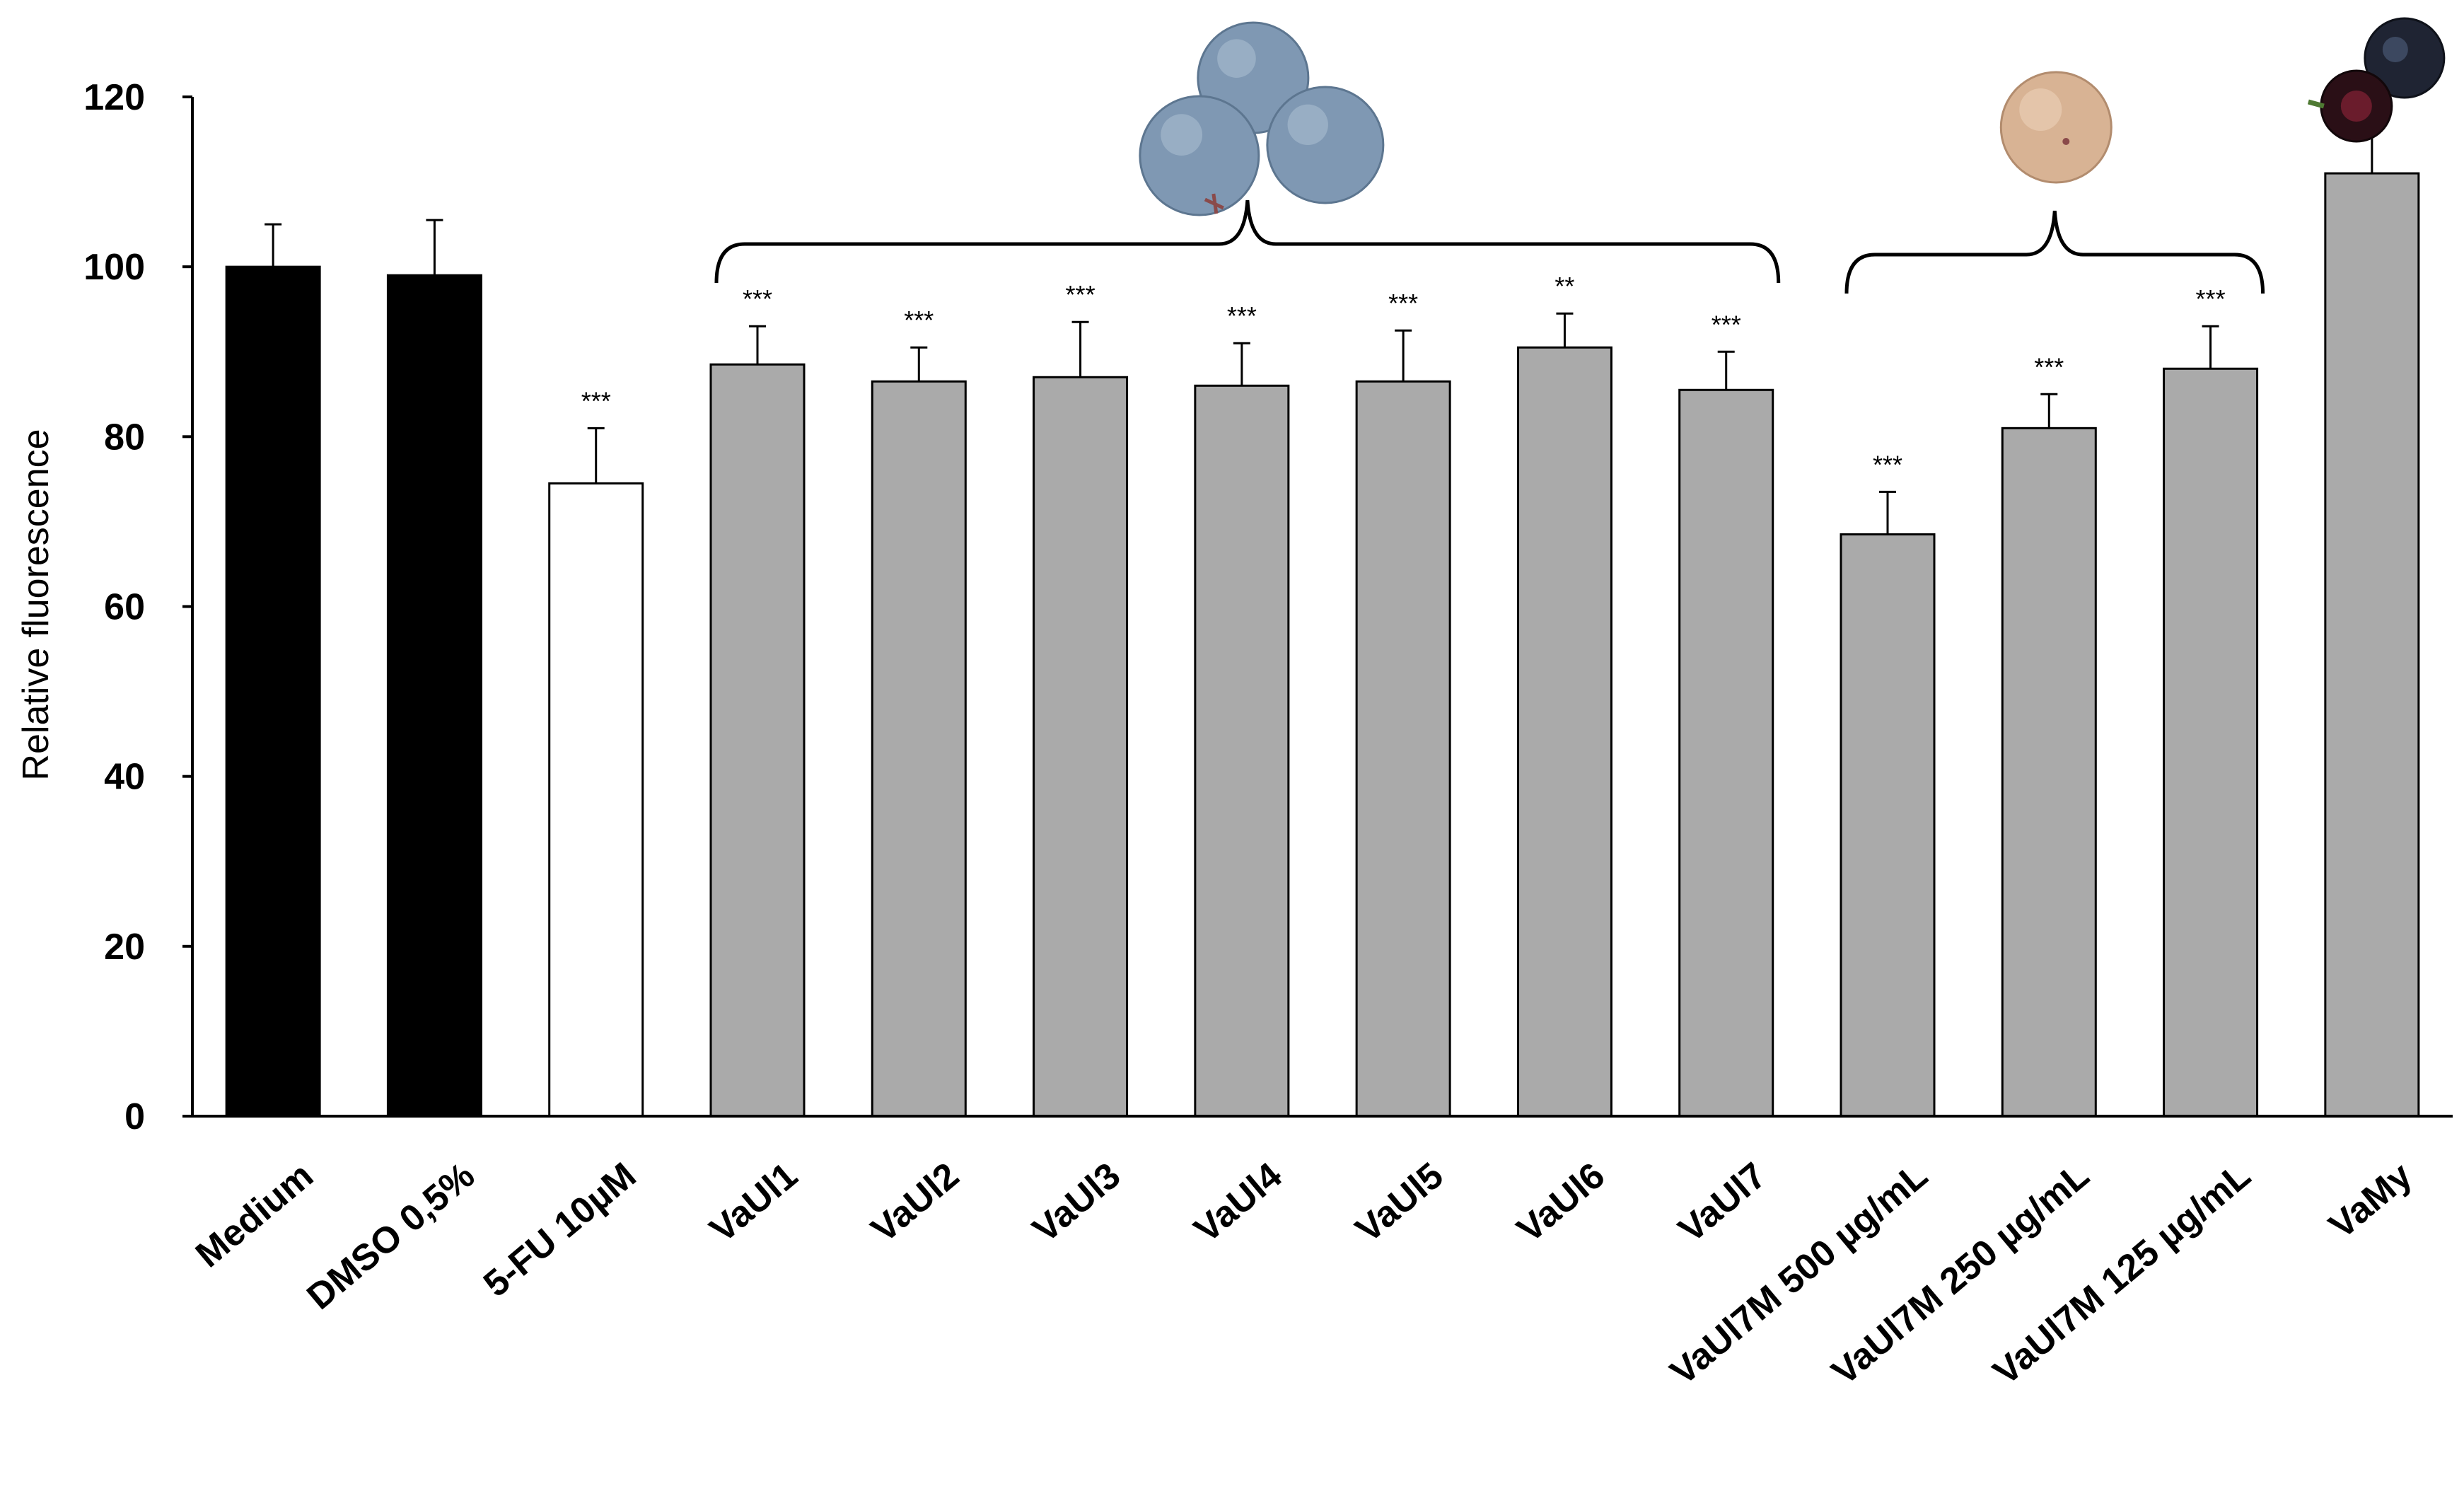 This screenshot has width=2464, height=1508. What do you see at coordinates (124, 777) in the screenshot?
I see `y-tick-label: 40` at bounding box center [124, 777].